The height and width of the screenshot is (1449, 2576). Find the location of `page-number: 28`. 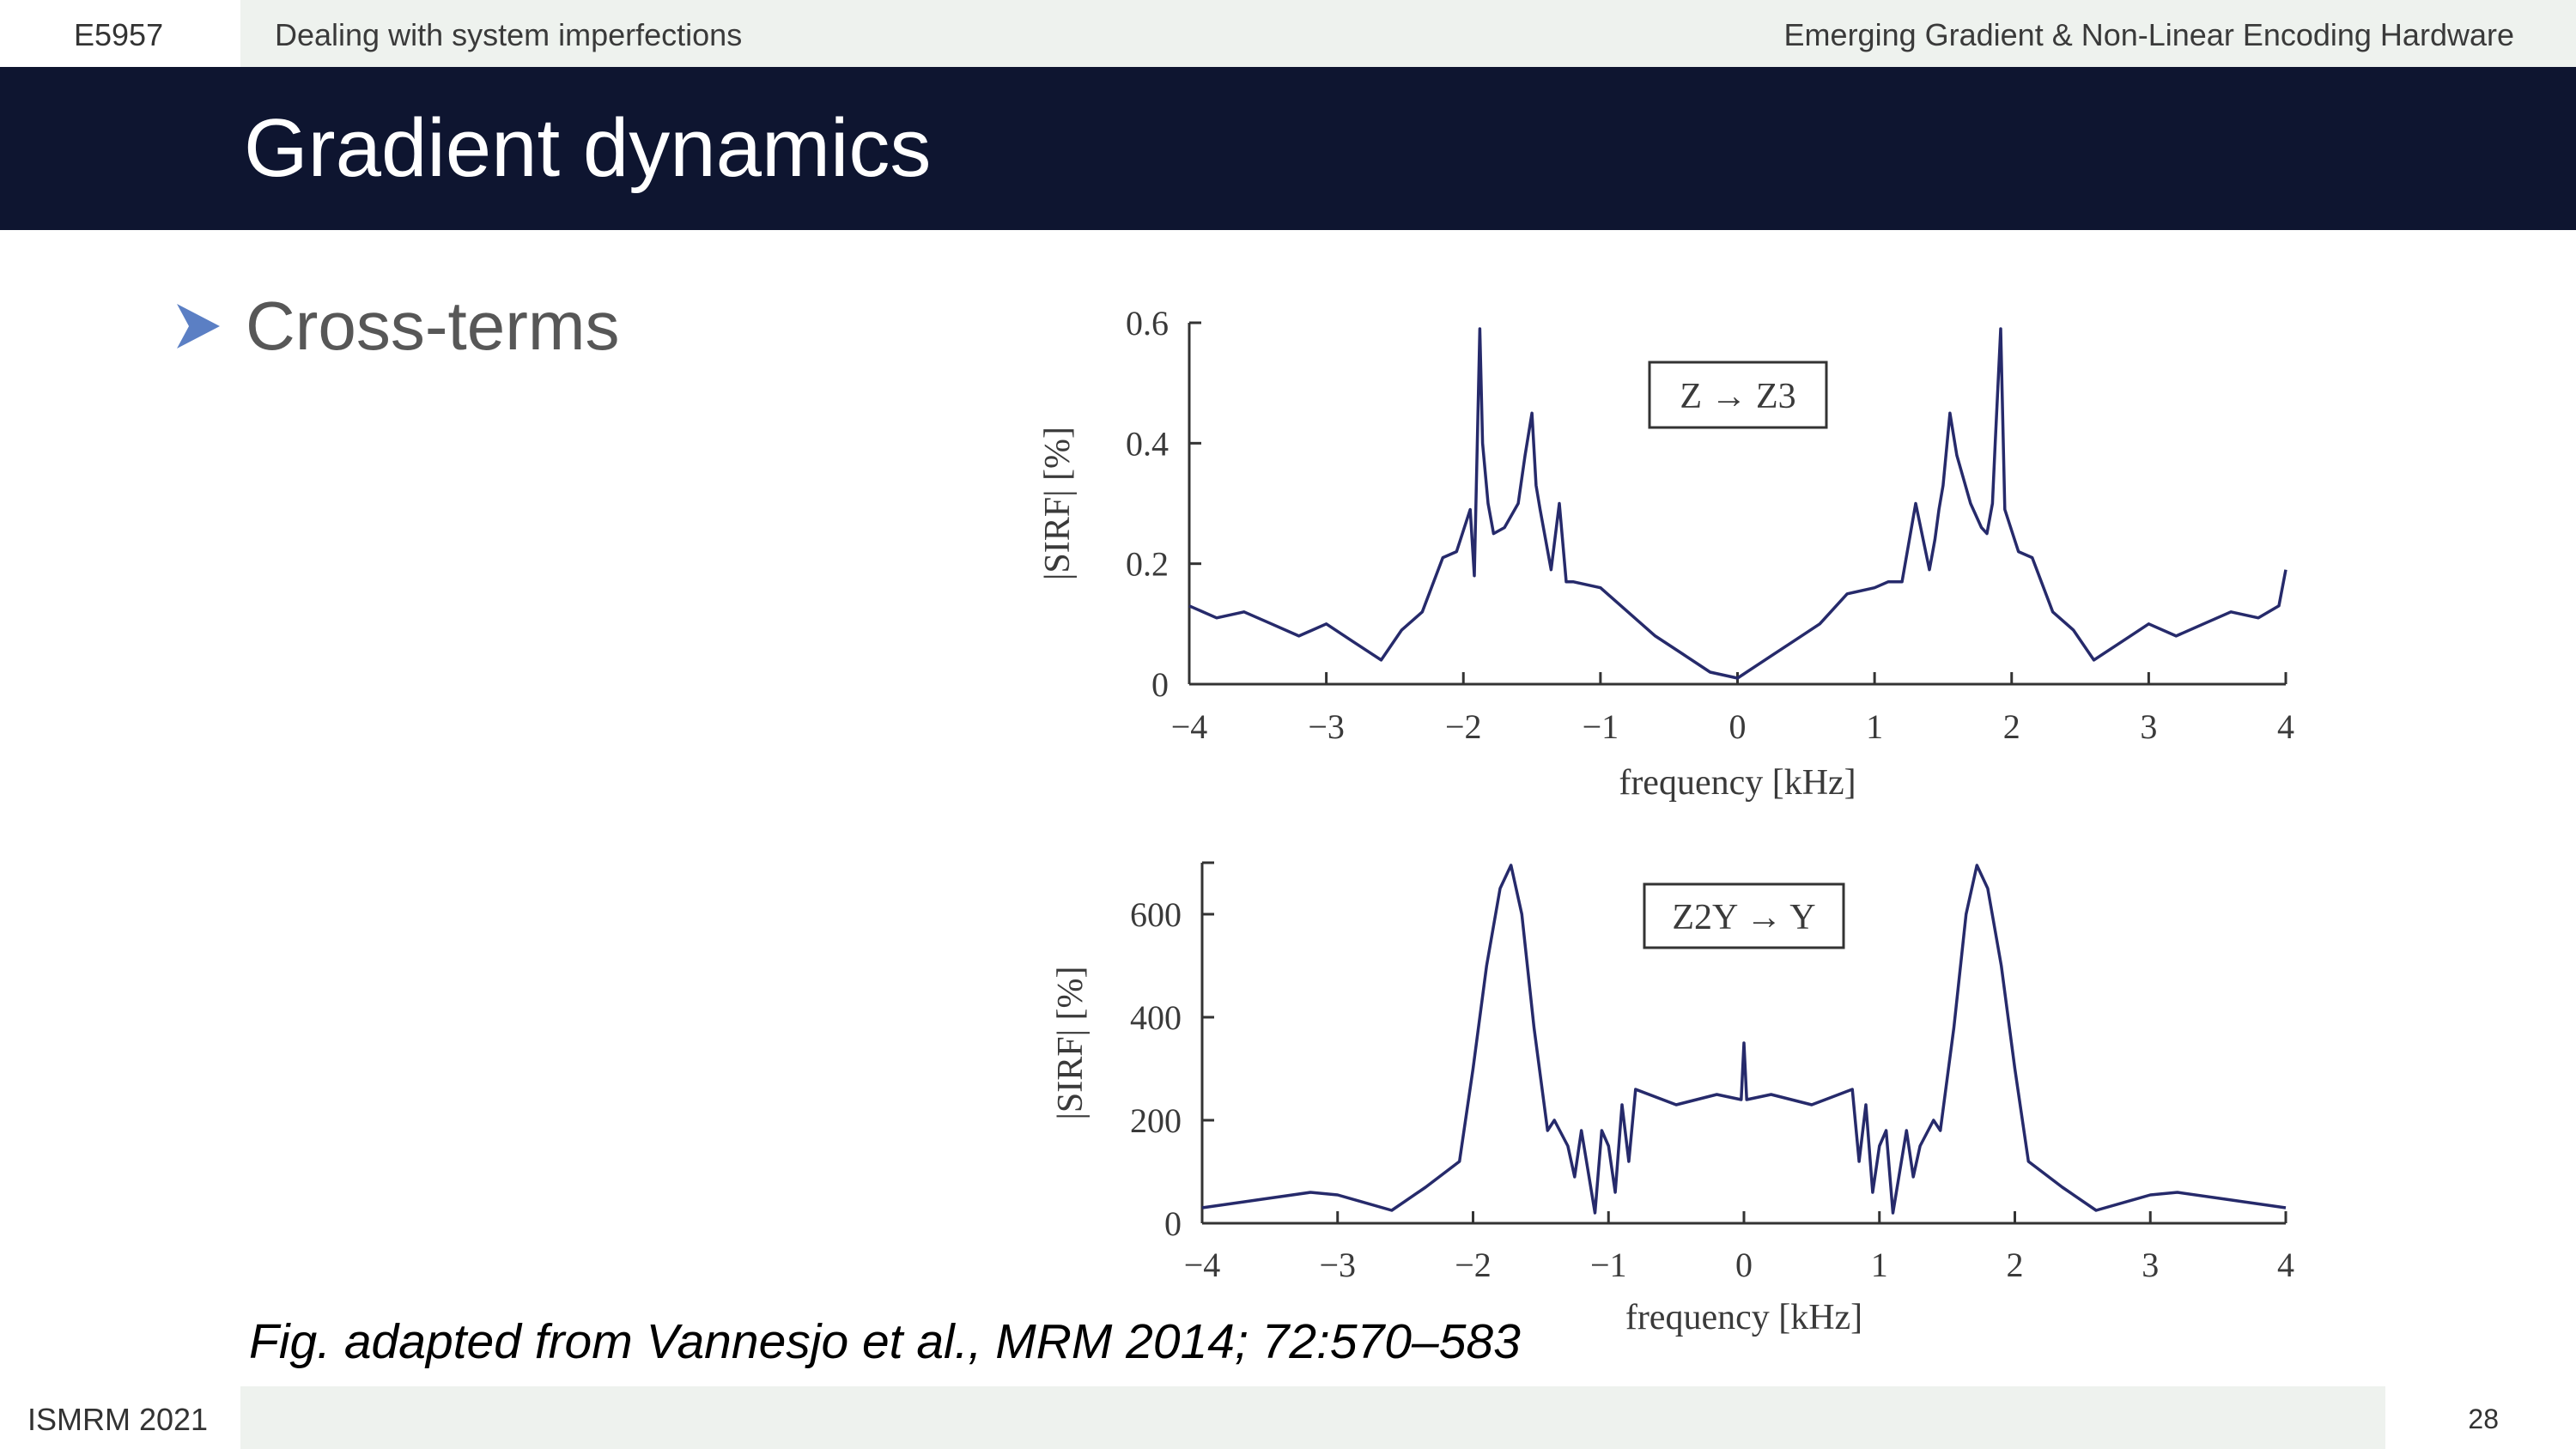

page-number: 28 is located at coordinates (2484, 1419).